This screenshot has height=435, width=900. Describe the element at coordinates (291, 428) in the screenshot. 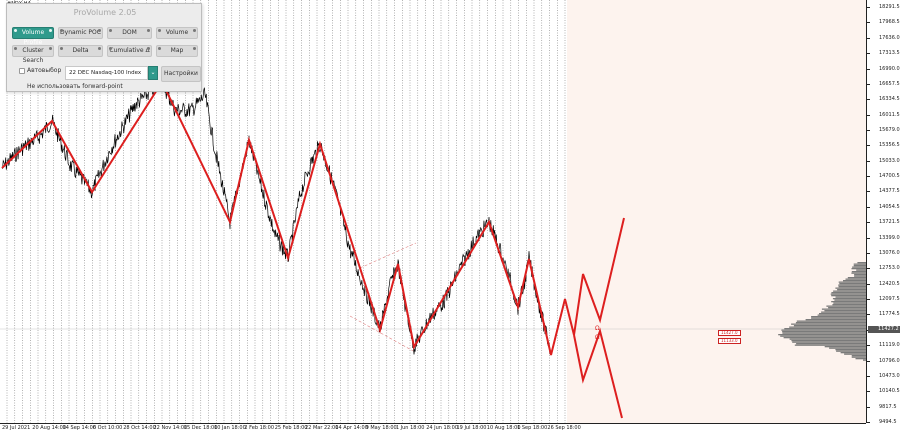

I see `time-tick-label: 25 Feb 18:00` at that location.